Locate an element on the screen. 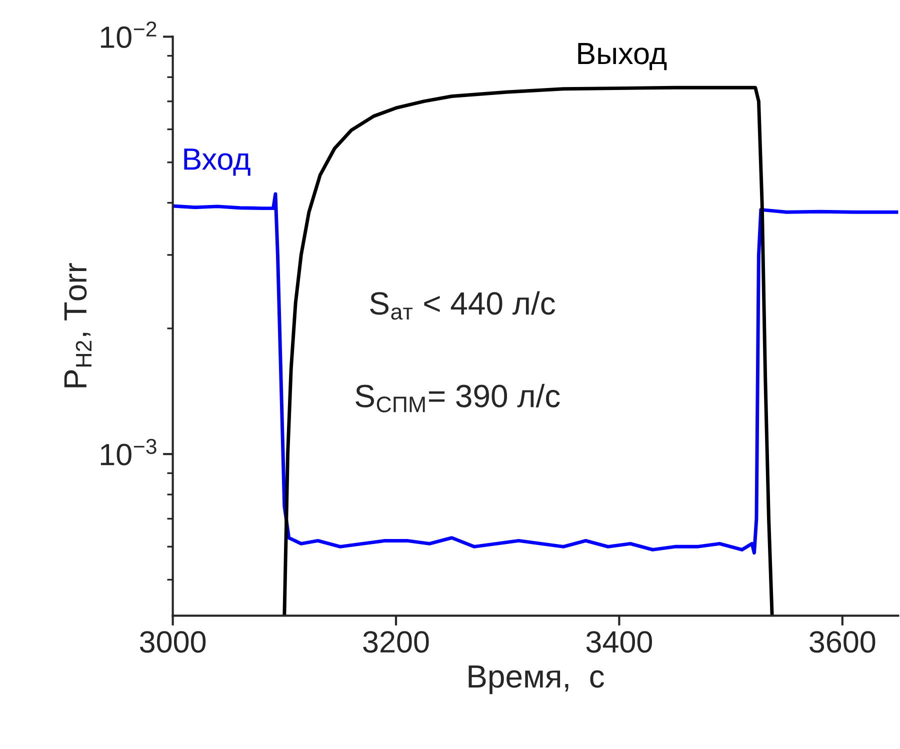 Image resolution: width=900 pixels, height=749 pixels. series-label: Выход is located at coordinates (622, 56).